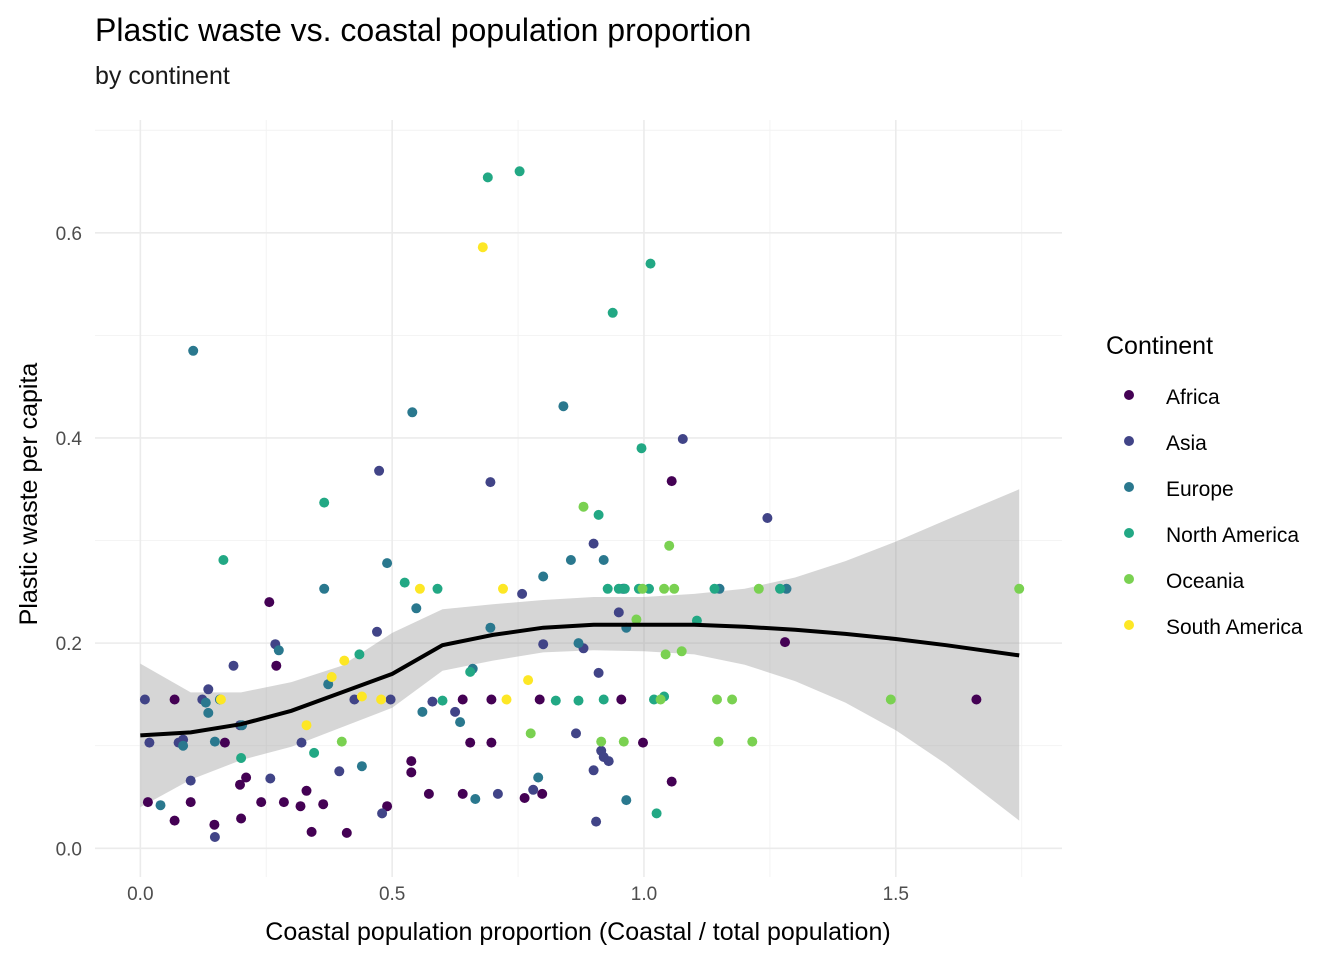 The width and height of the screenshot is (1344, 960). Describe the element at coordinates (1129, 487) in the screenshot. I see `legend-key-europe` at that location.